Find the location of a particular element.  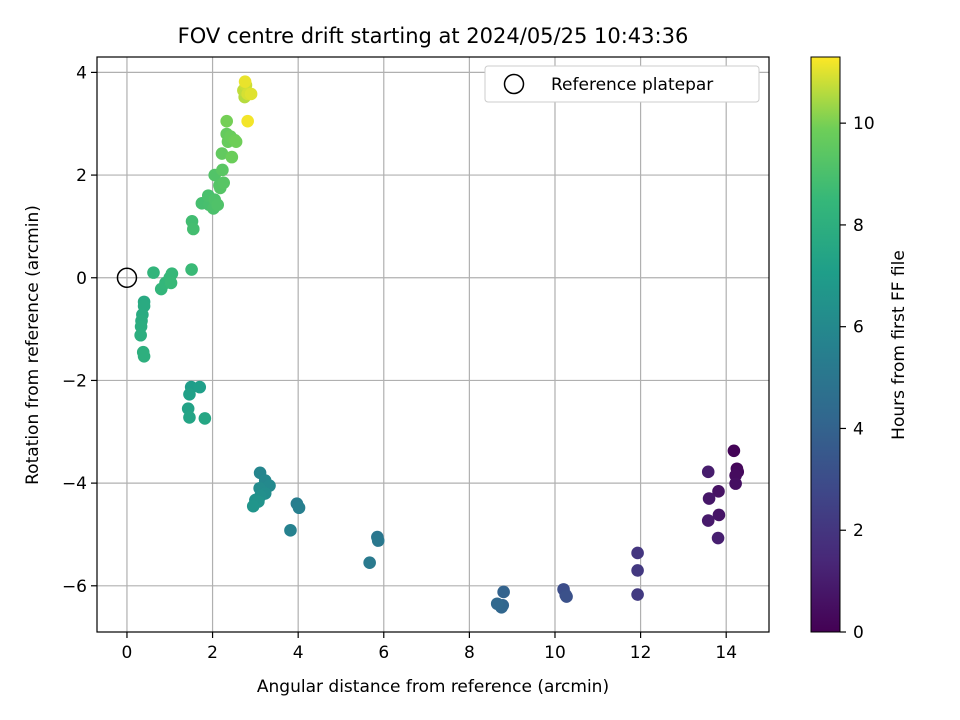

colorbar-tick-label: 2 is located at coordinates (858, 531).